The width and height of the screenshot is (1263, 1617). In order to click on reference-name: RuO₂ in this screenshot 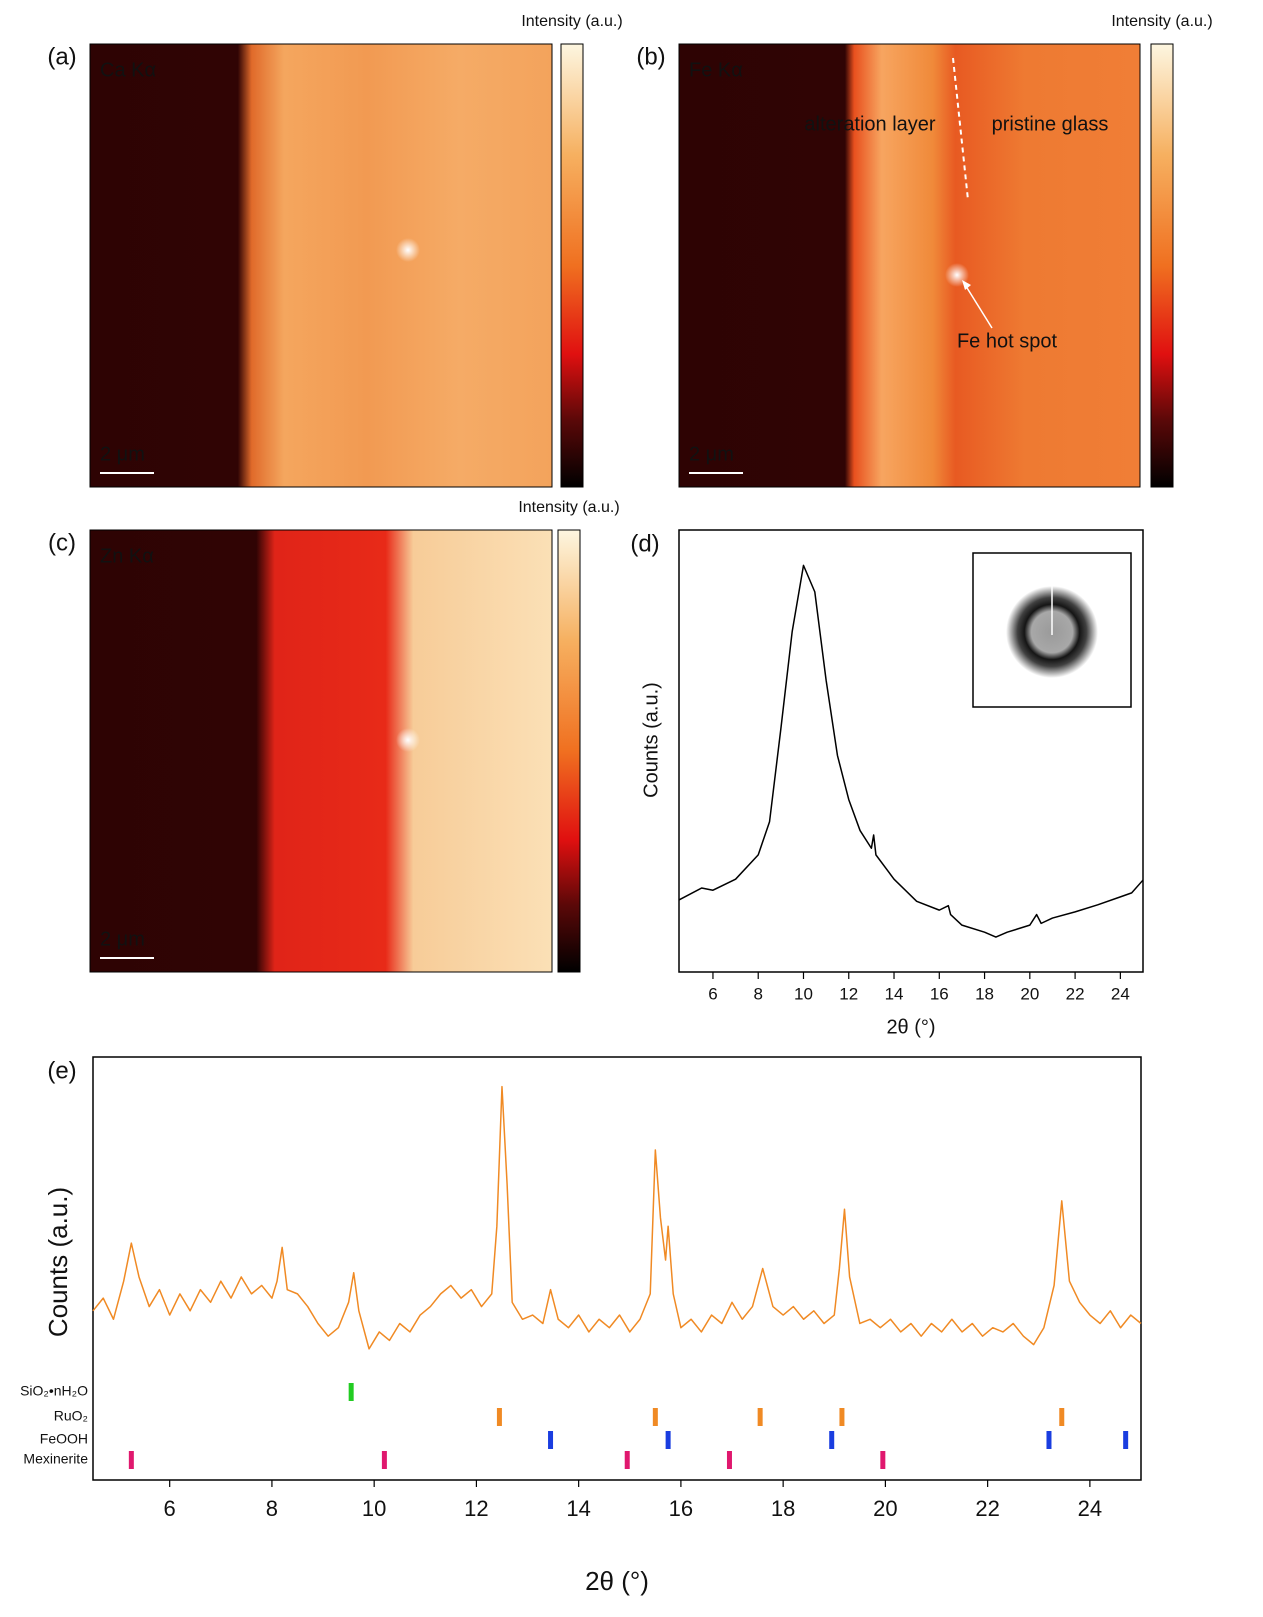, I will do `click(71, 1416)`.